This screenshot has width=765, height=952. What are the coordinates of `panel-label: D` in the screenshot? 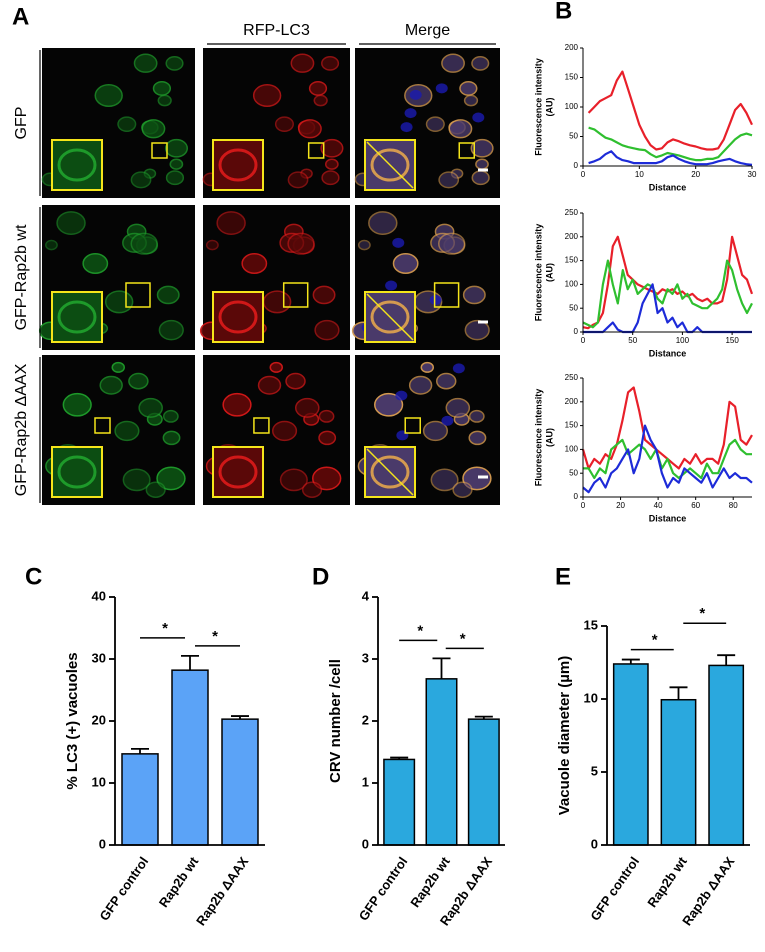 It's located at (320, 576).